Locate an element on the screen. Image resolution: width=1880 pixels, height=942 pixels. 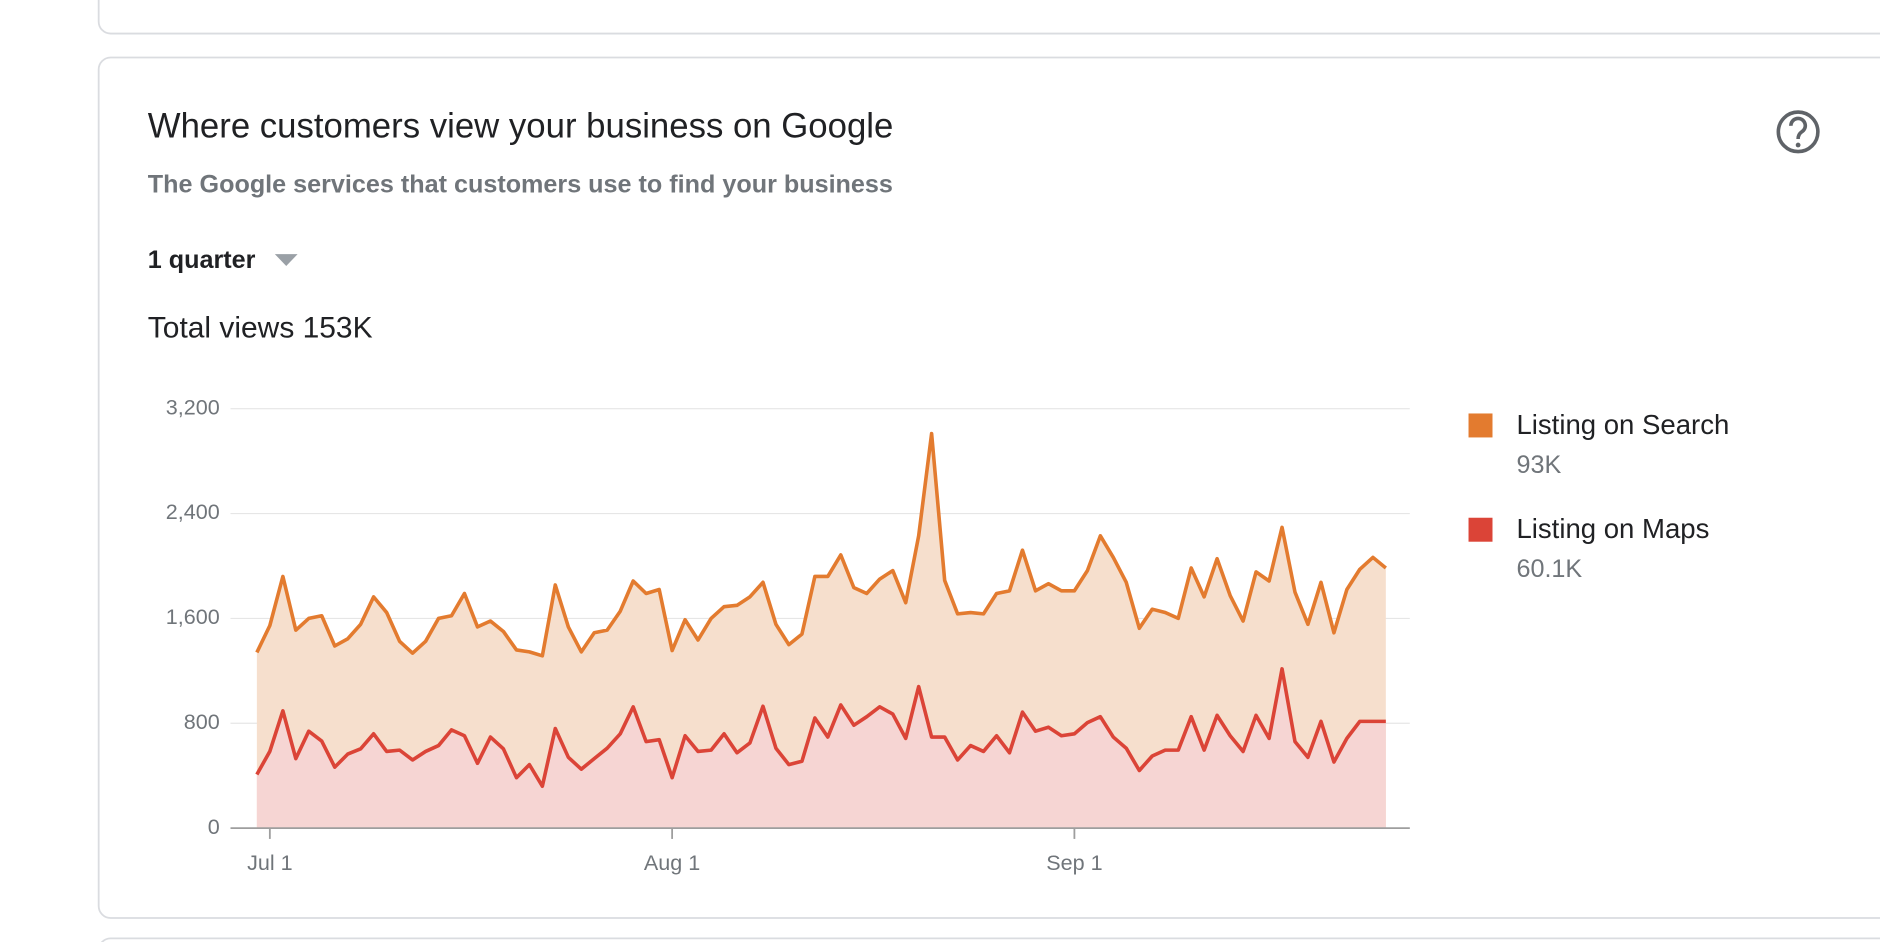
help-dot is located at coordinates (1798, 145).